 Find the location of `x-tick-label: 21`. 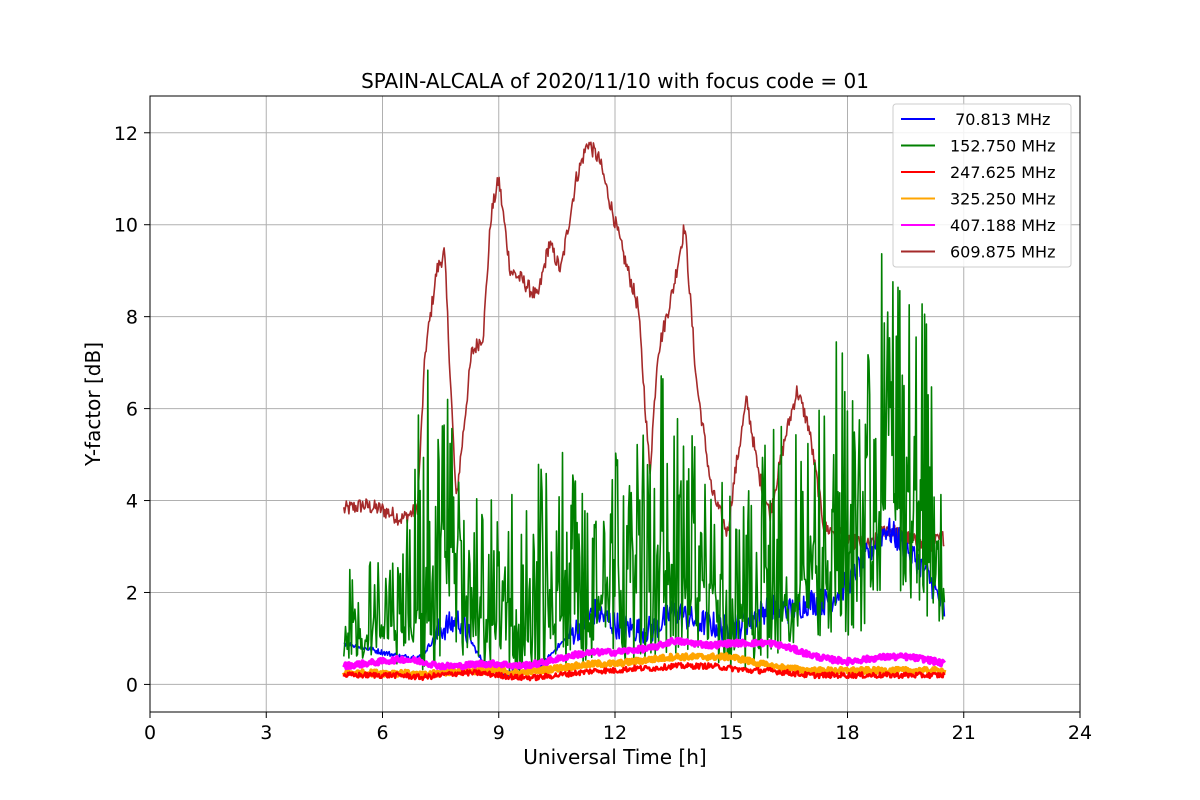

x-tick-label: 21 is located at coordinates (964, 733).